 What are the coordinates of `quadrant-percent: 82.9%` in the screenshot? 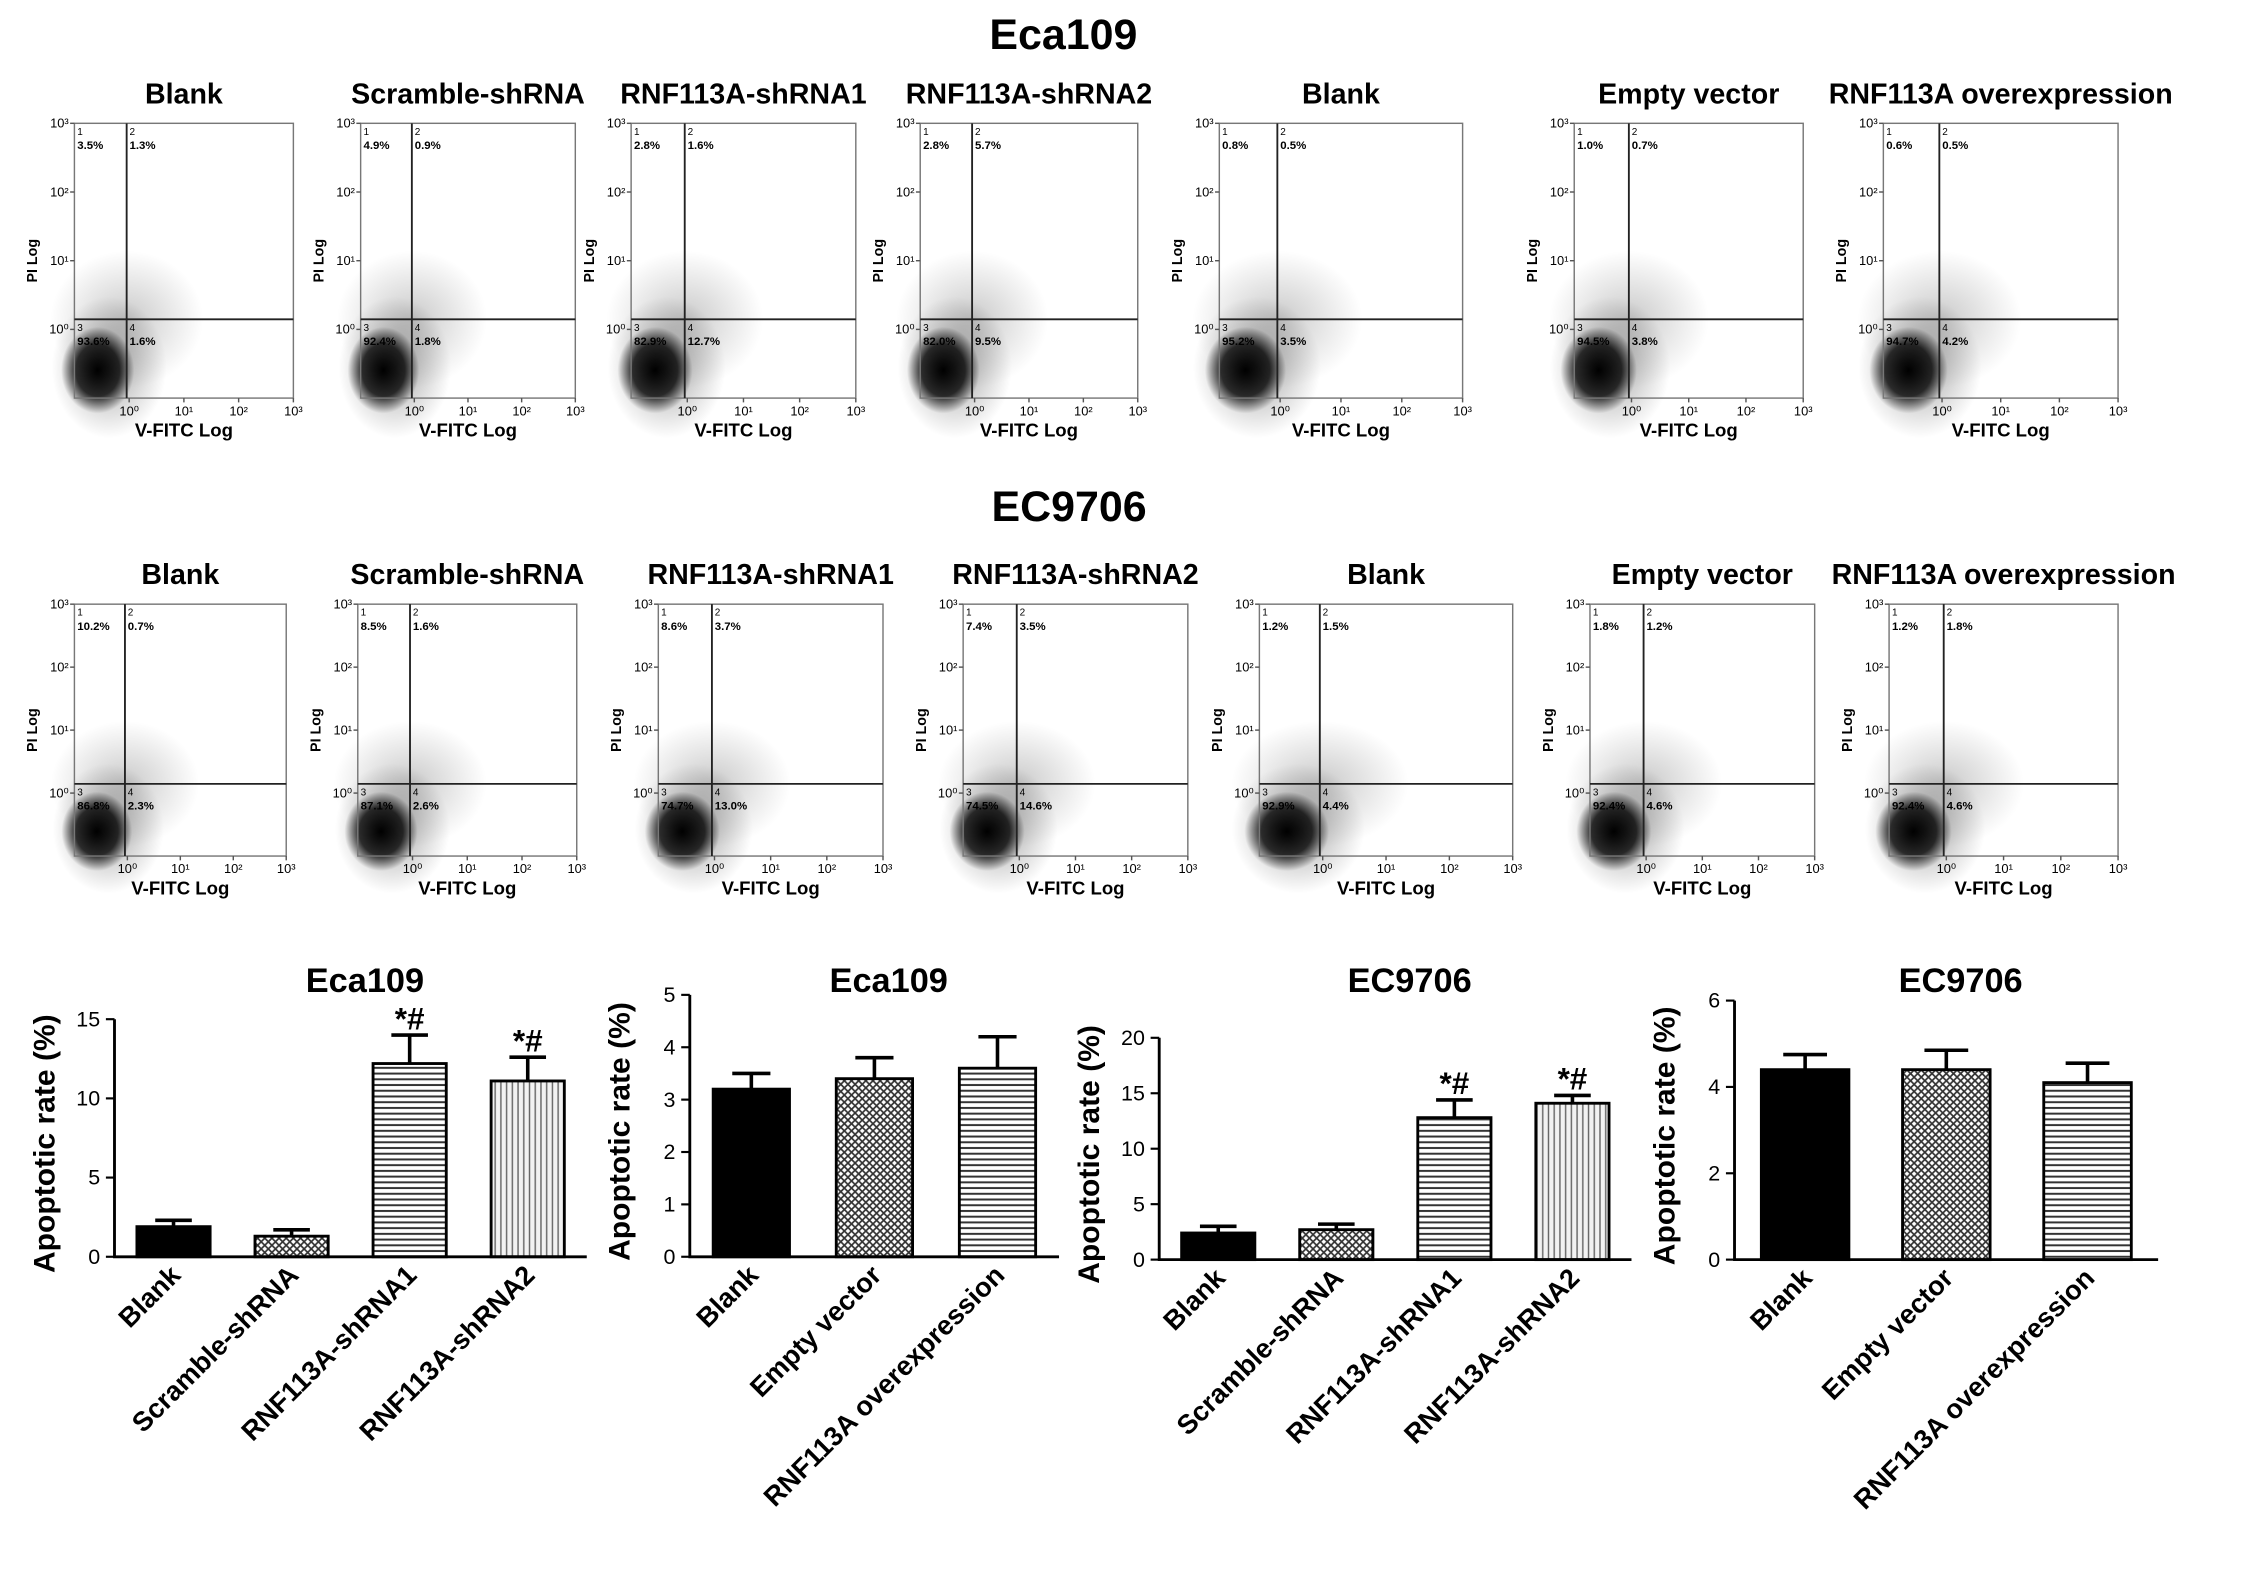 It's located at (650, 342).